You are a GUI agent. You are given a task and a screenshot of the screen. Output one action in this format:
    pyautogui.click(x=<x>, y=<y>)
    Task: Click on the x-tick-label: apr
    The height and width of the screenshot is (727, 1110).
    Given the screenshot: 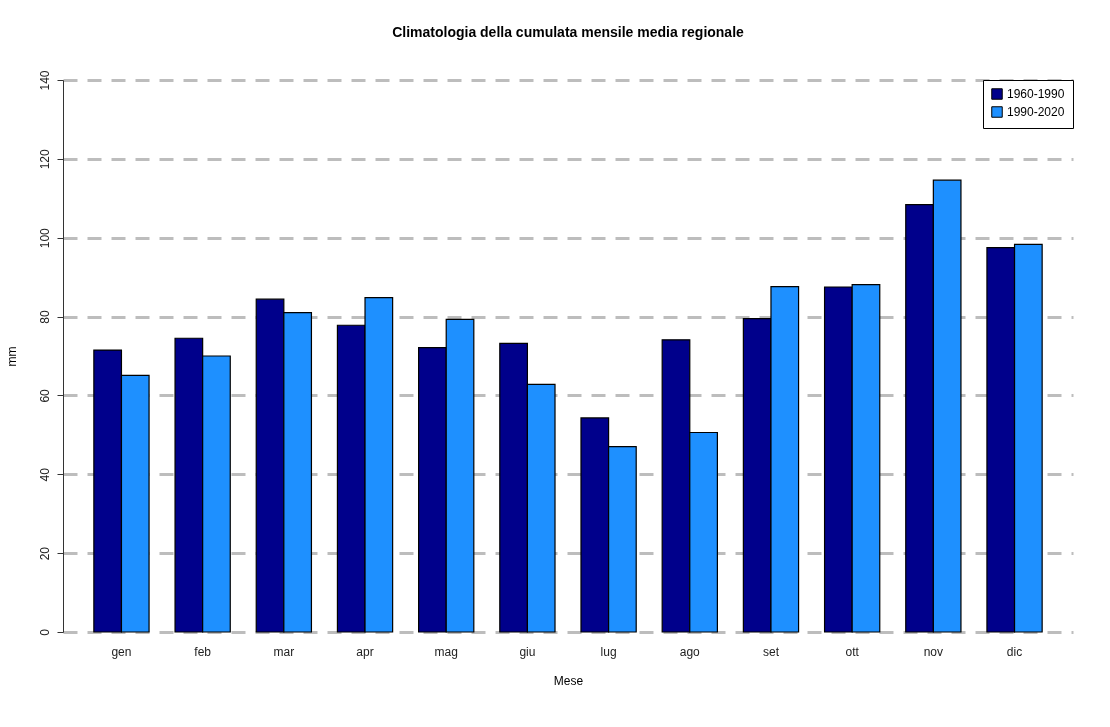 What is the action you would take?
    pyautogui.click(x=365, y=651)
    